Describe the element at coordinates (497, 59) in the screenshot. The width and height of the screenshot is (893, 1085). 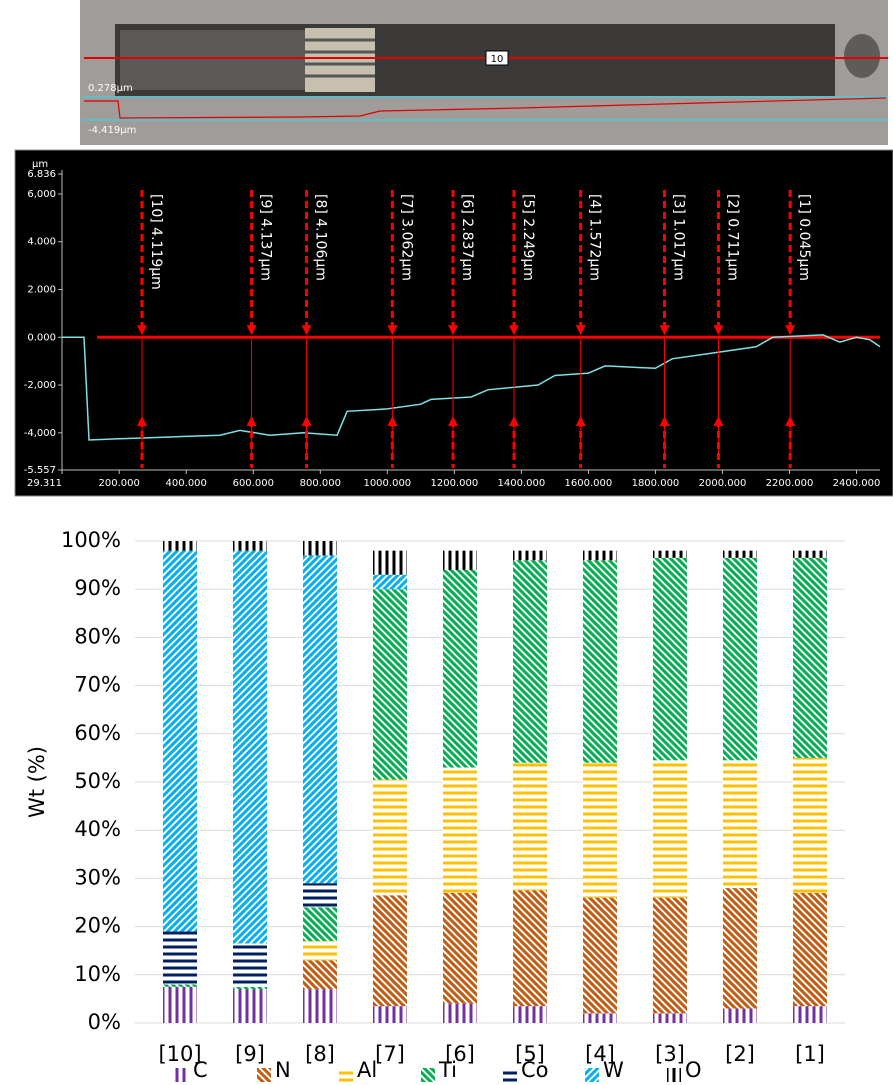
I see `marker-label: 10` at that location.